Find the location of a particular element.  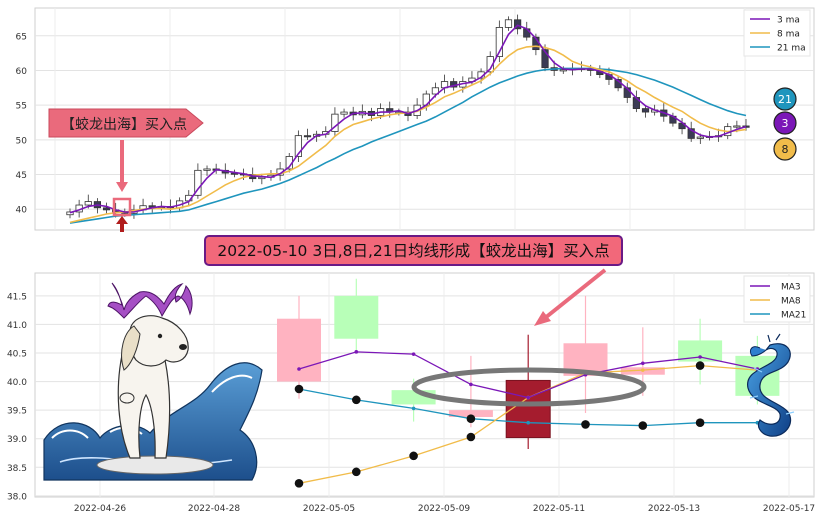

callout-arrow-shape is located at coordinates (126, 123).